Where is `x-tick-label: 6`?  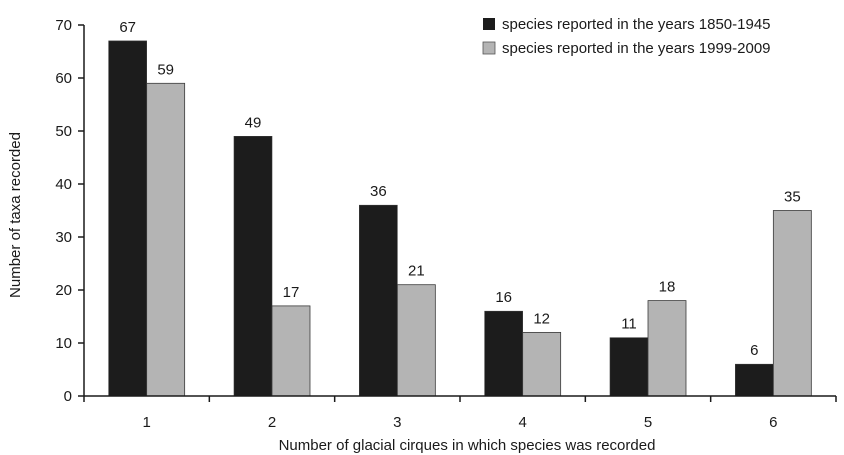 x-tick-label: 6 is located at coordinates (773, 422).